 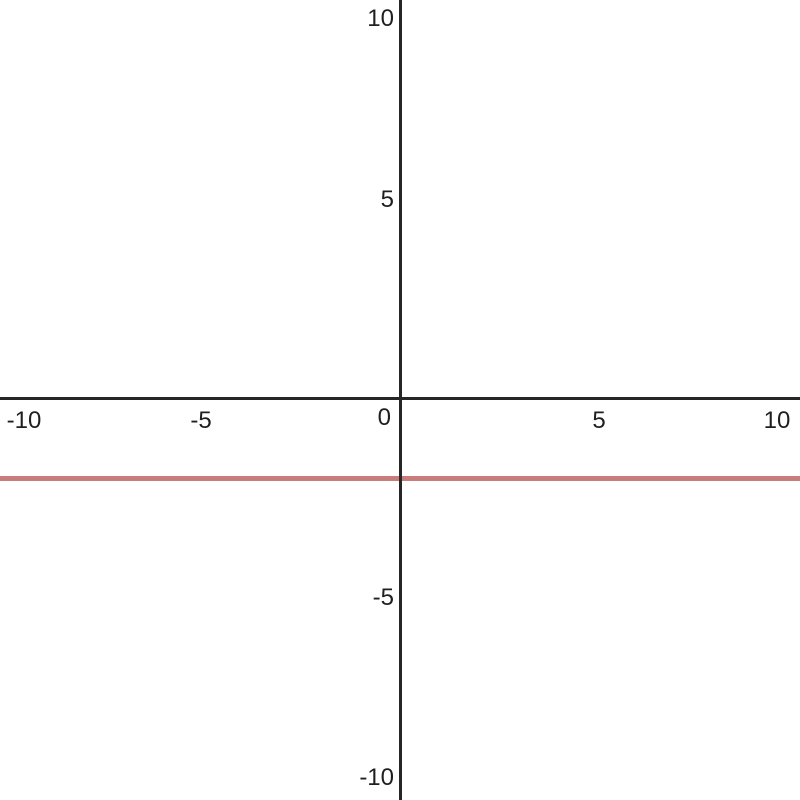 What do you see at coordinates (384, 417) in the screenshot?
I see `origin-tick-label: 0` at bounding box center [384, 417].